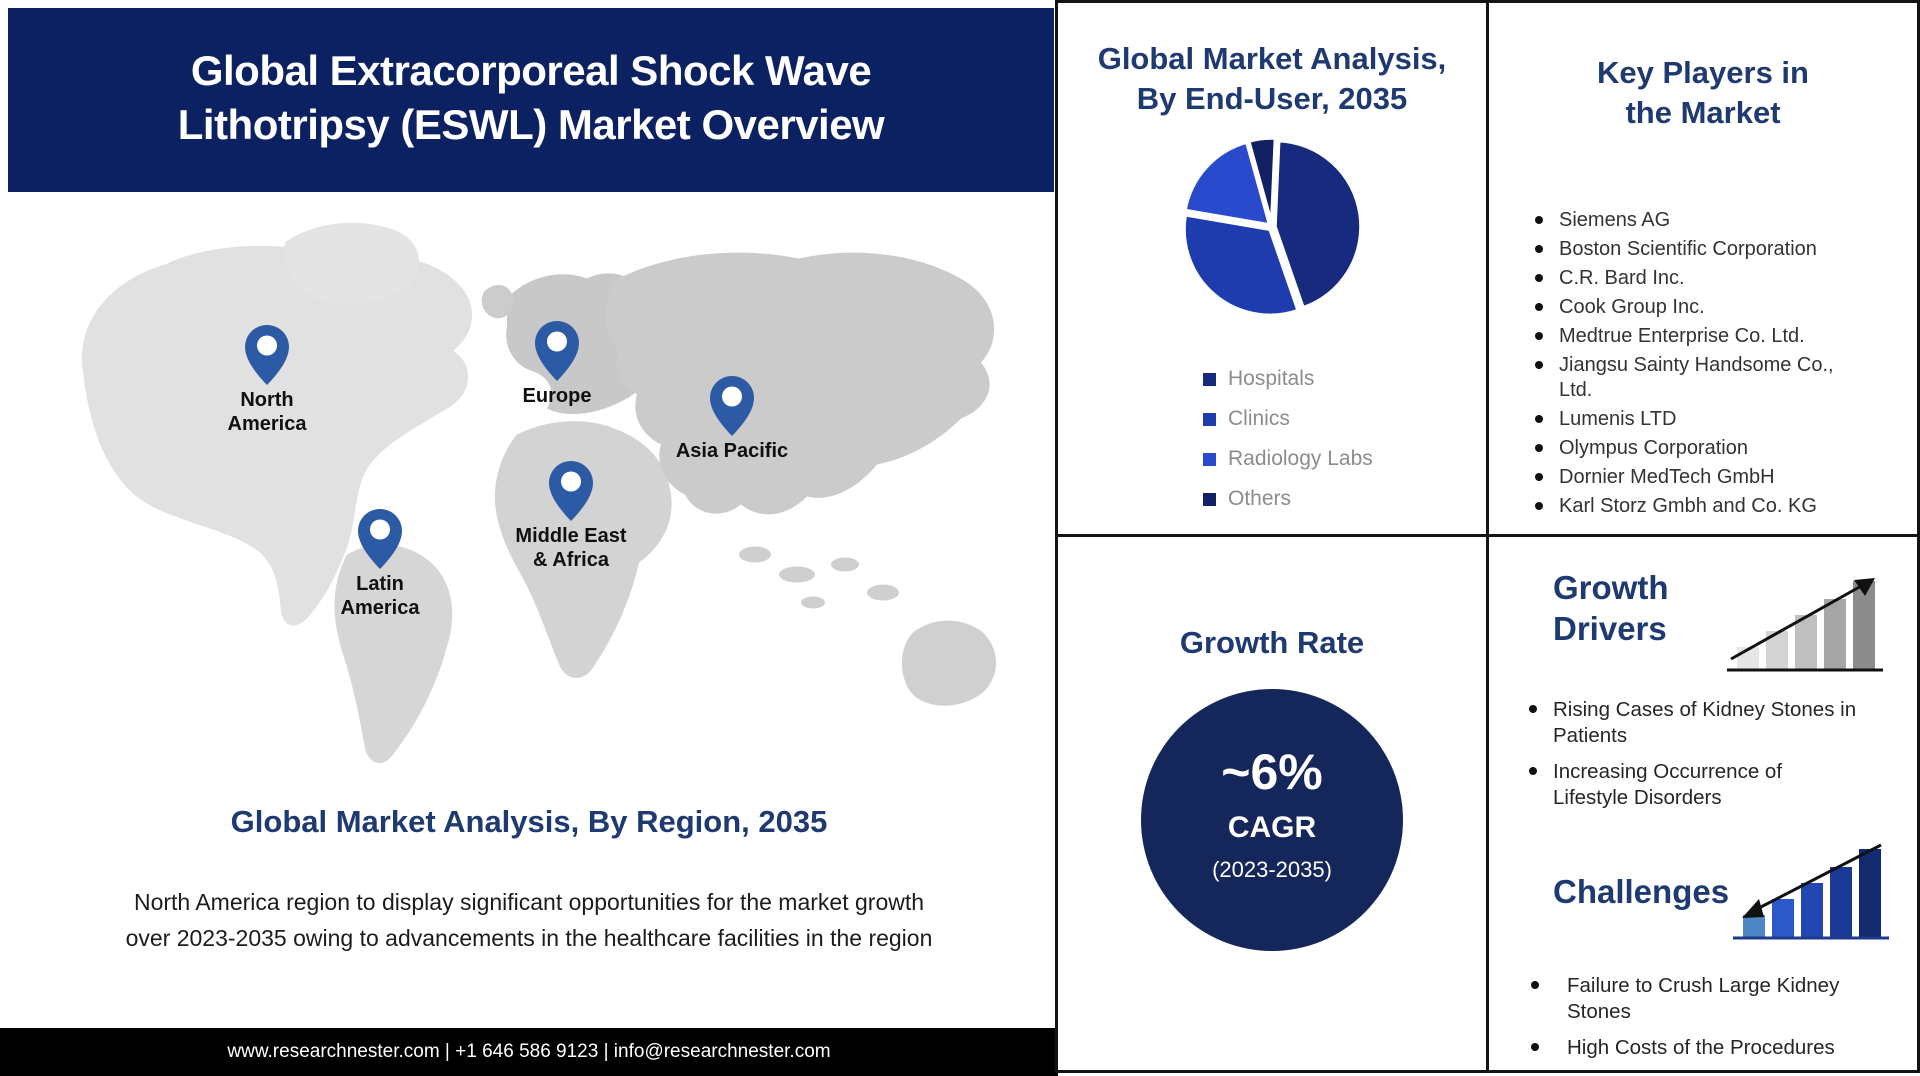  I want to click on key-players-title-line2: the Market, so click(1703, 112).